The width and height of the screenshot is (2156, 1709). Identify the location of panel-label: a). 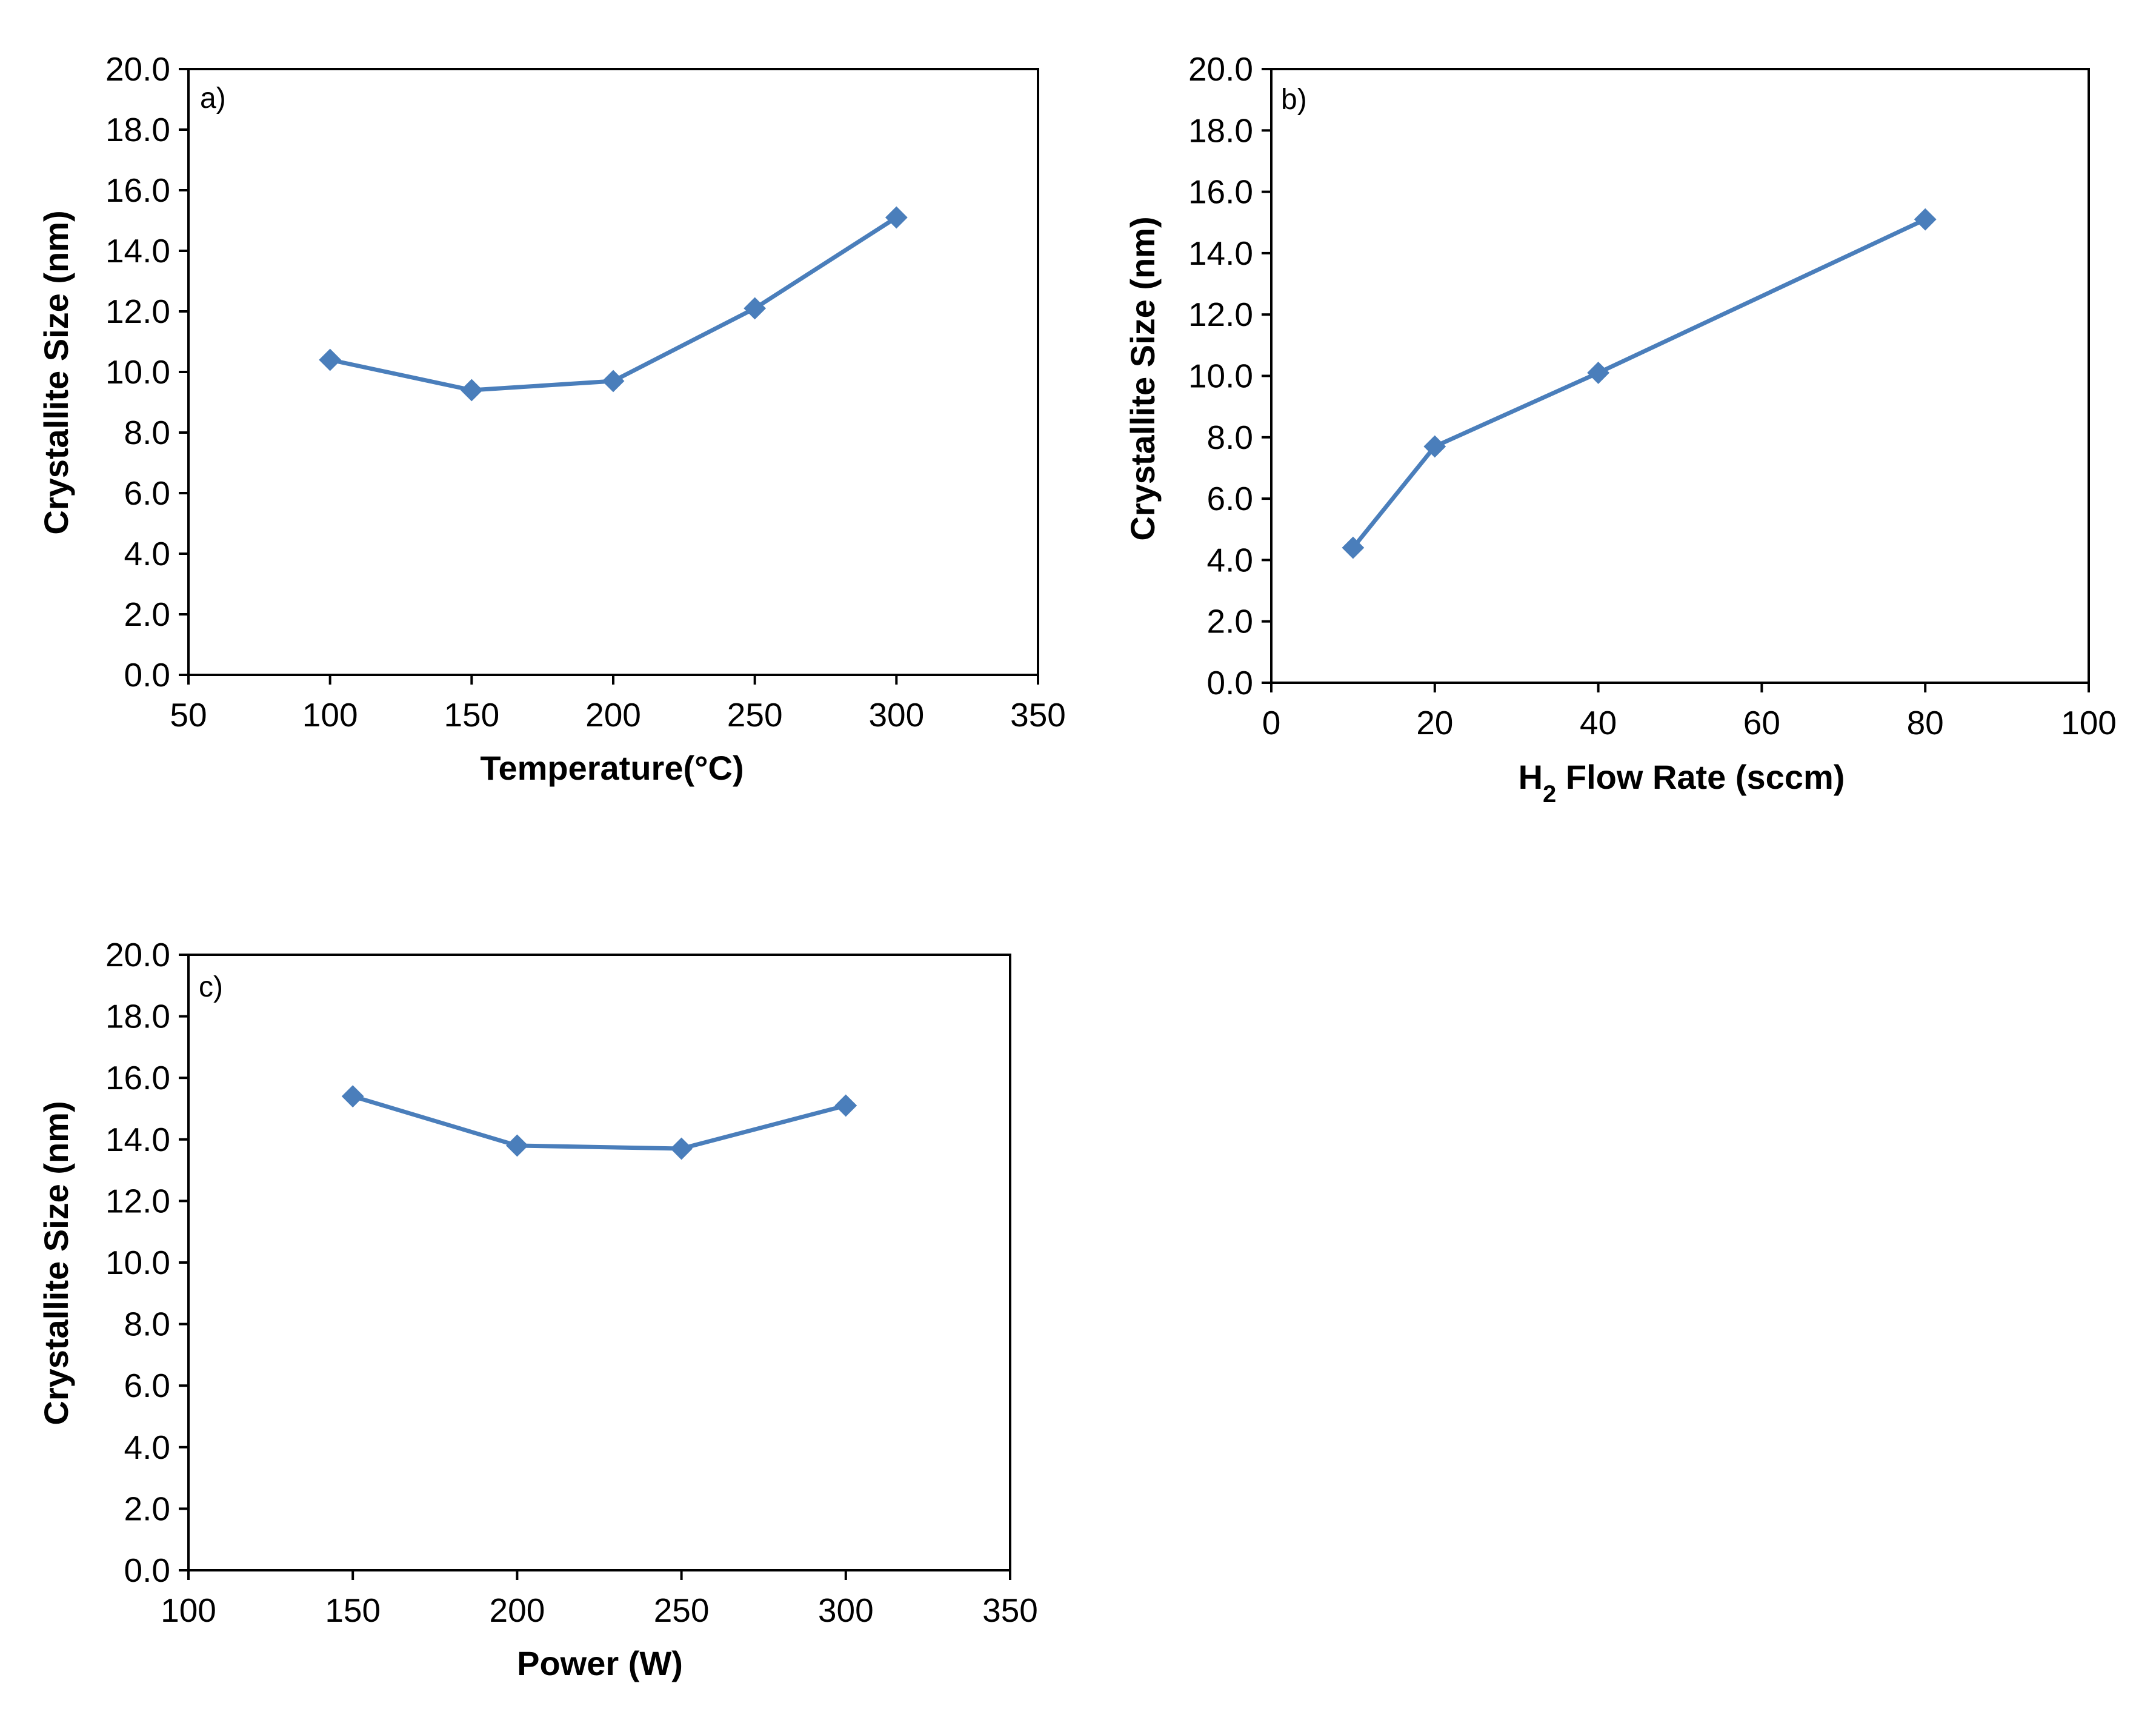
(213, 98).